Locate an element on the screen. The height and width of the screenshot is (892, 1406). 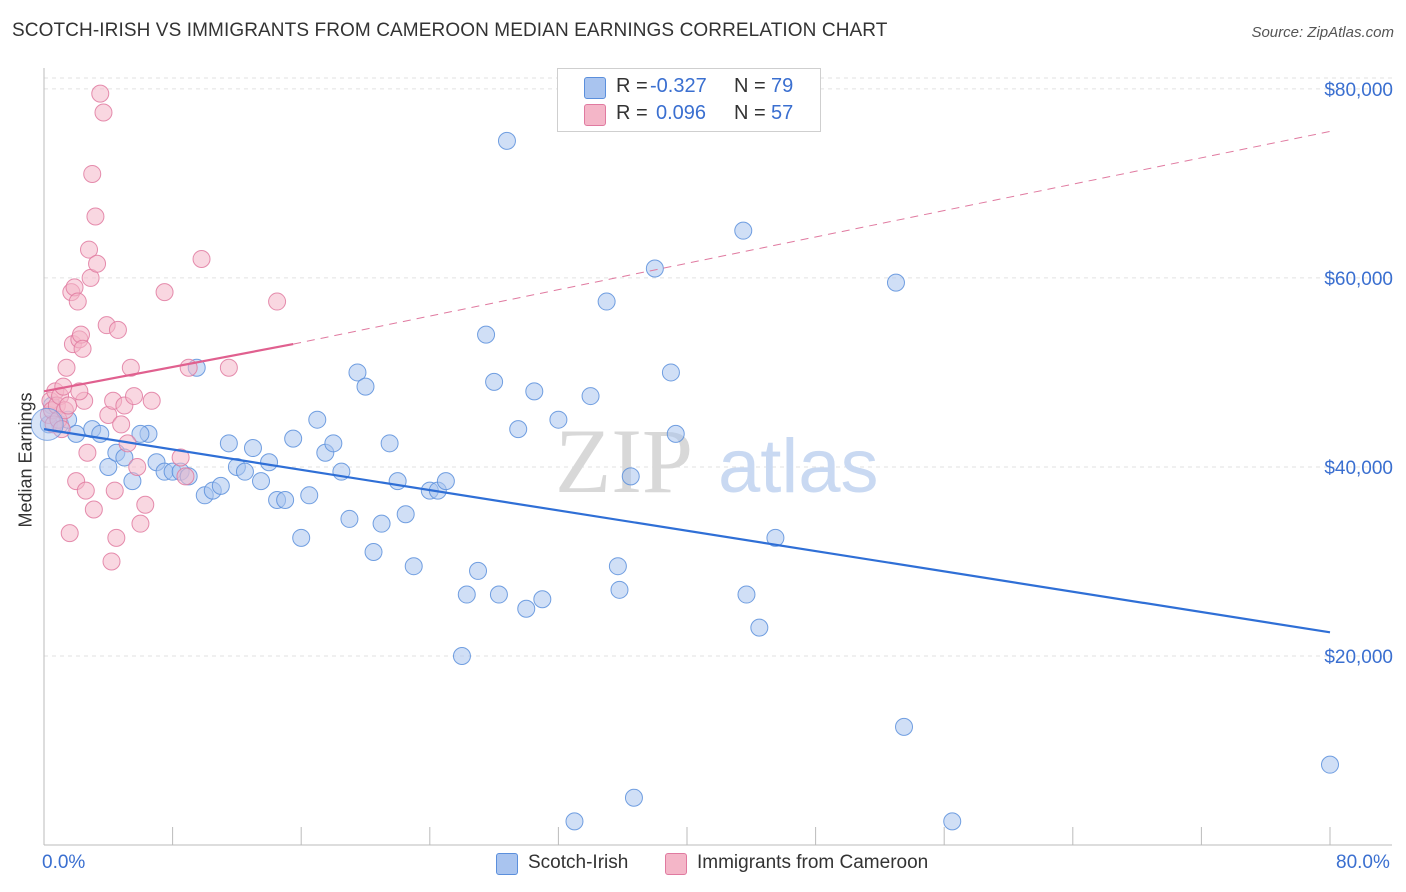
legend-swatch-cameroon is located at coordinates (595, 115).